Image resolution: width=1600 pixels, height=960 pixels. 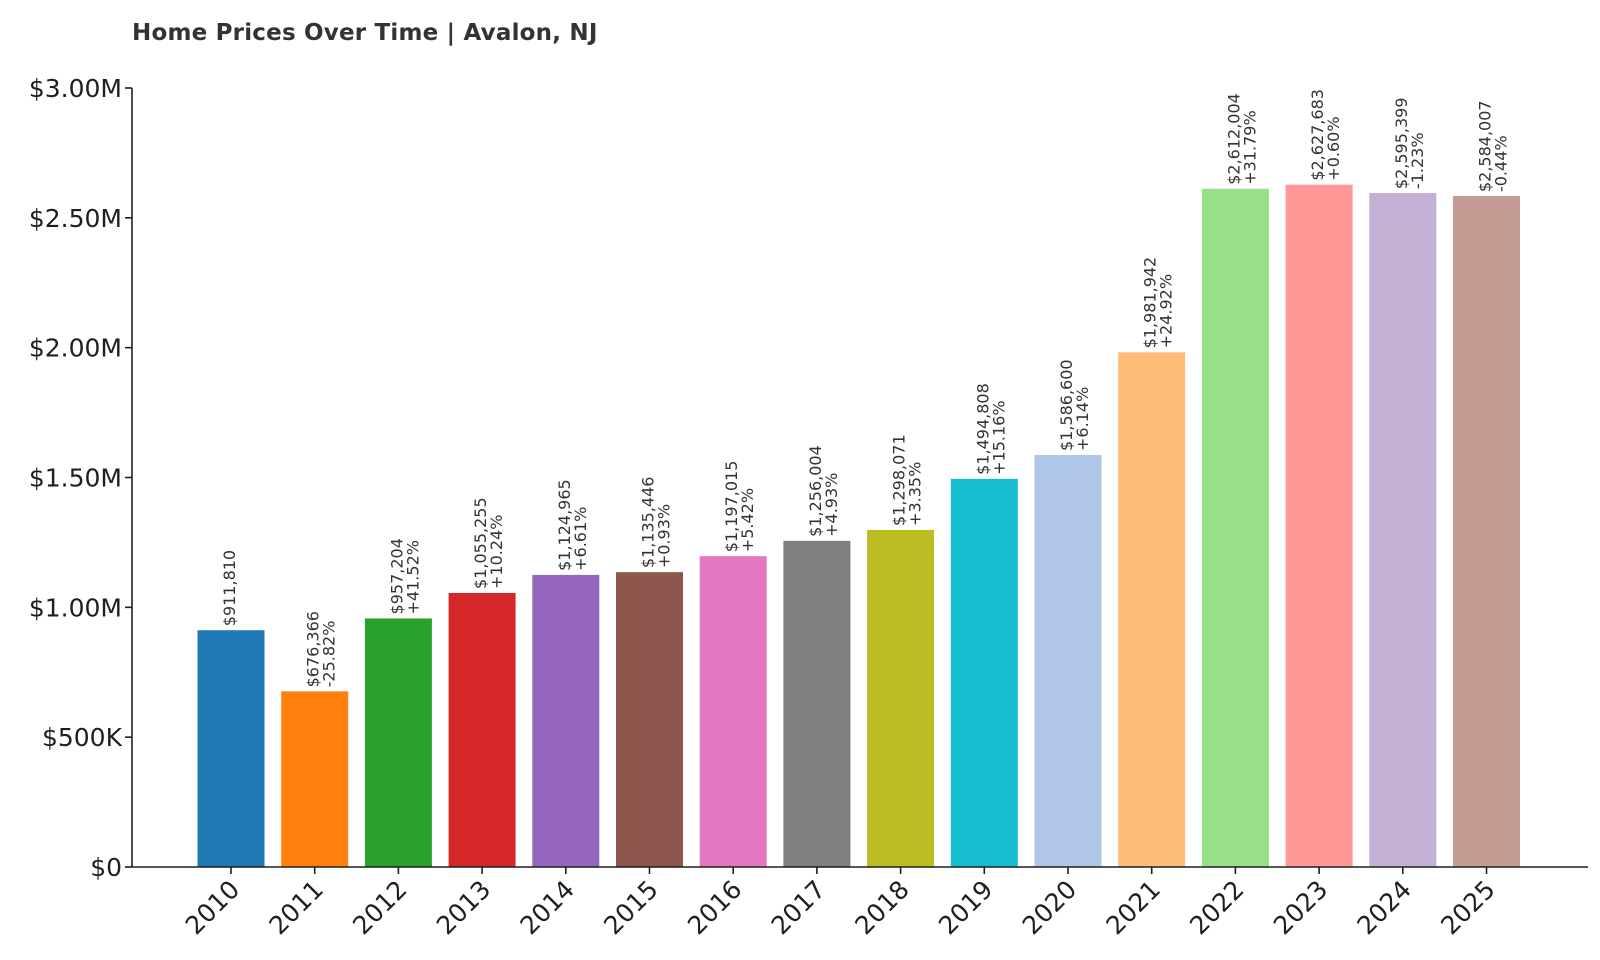 What do you see at coordinates (1384, 907) in the screenshot?
I see `x-tick-label: 2024` at bounding box center [1384, 907].